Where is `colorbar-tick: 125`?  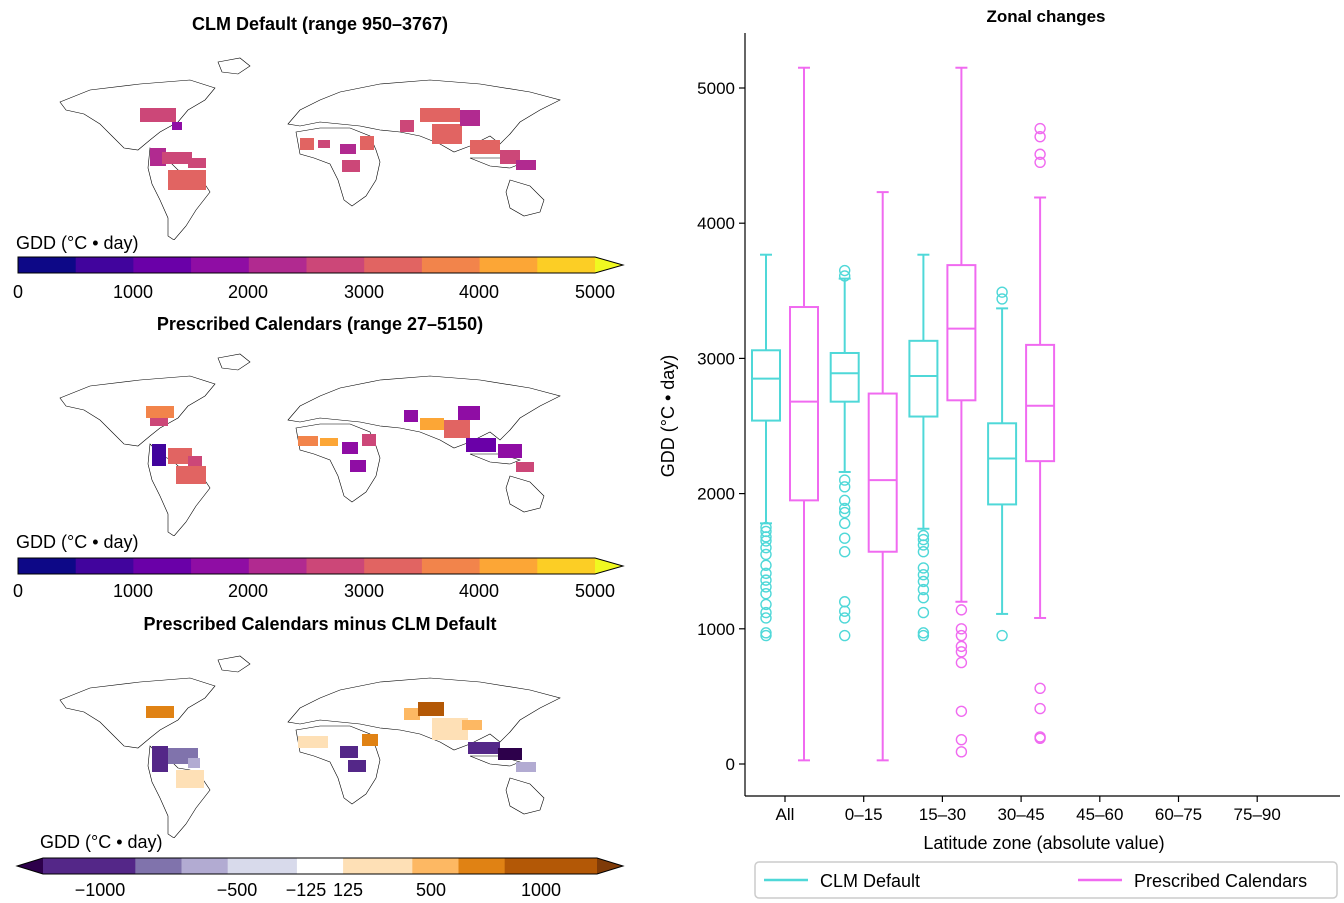
colorbar-tick: 125 is located at coordinates (348, 890).